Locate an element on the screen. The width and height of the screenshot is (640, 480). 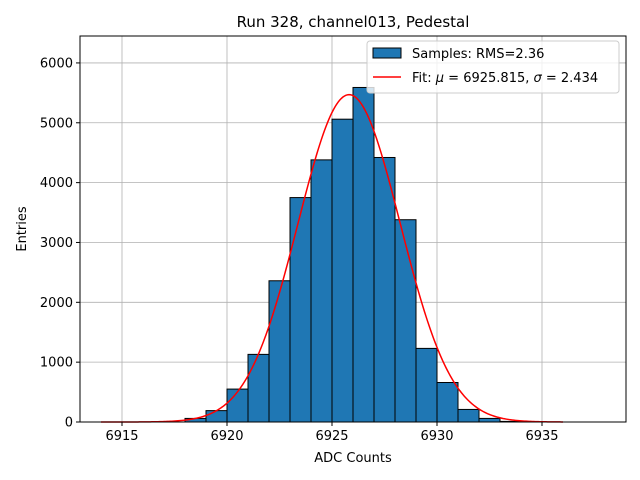
x-tick-label-1: 6920 is located at coordinates (226, 436).